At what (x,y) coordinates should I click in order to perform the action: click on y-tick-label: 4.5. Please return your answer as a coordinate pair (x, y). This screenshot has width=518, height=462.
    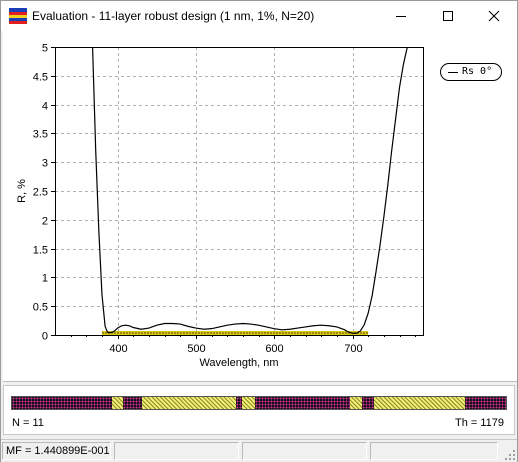
    Looking at the image, I should click on (40, 78).